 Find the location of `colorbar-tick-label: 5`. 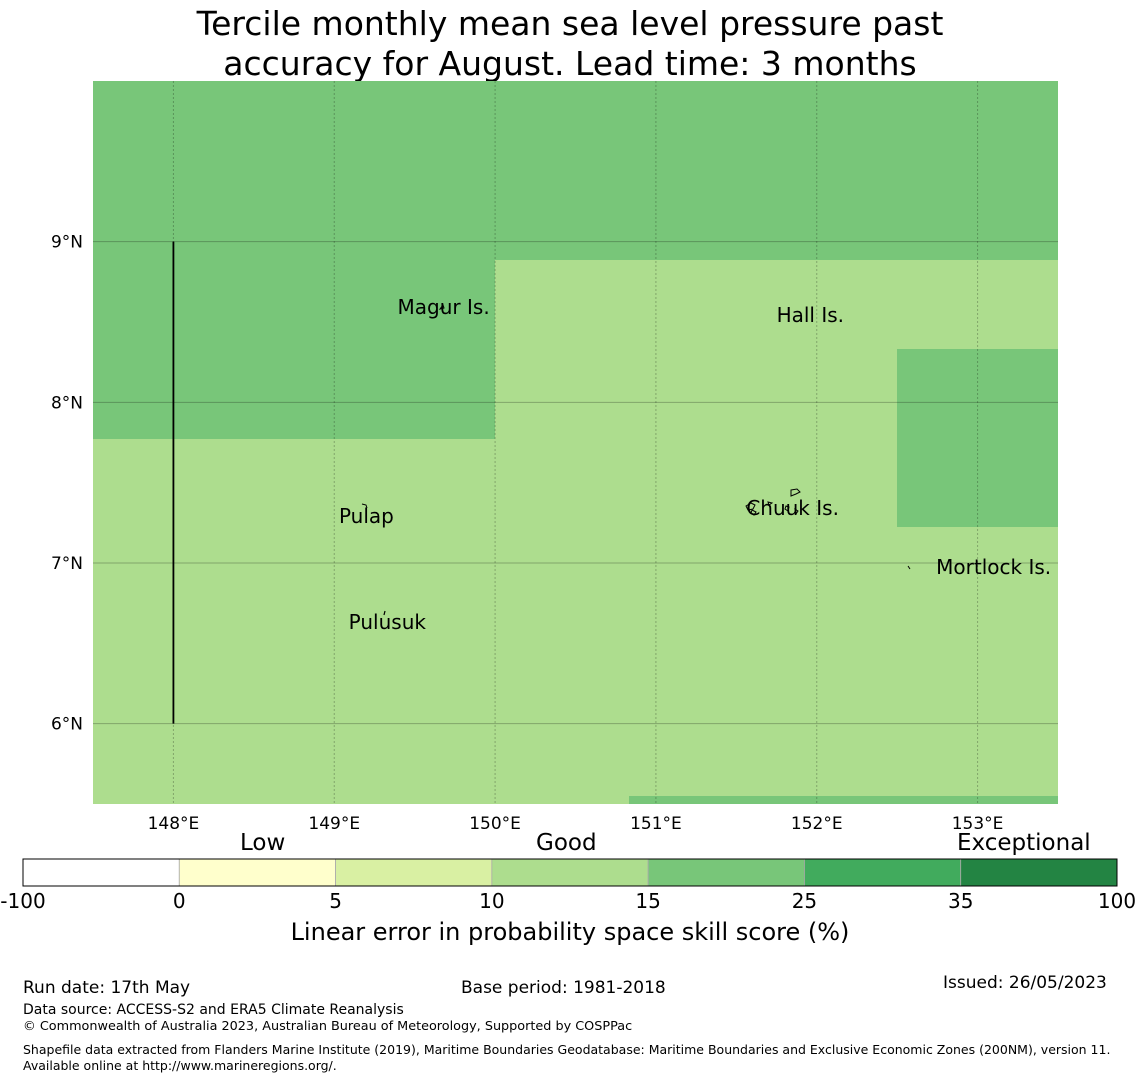

colorbar-tick-label: 5 is located at coordinates (335, 901).